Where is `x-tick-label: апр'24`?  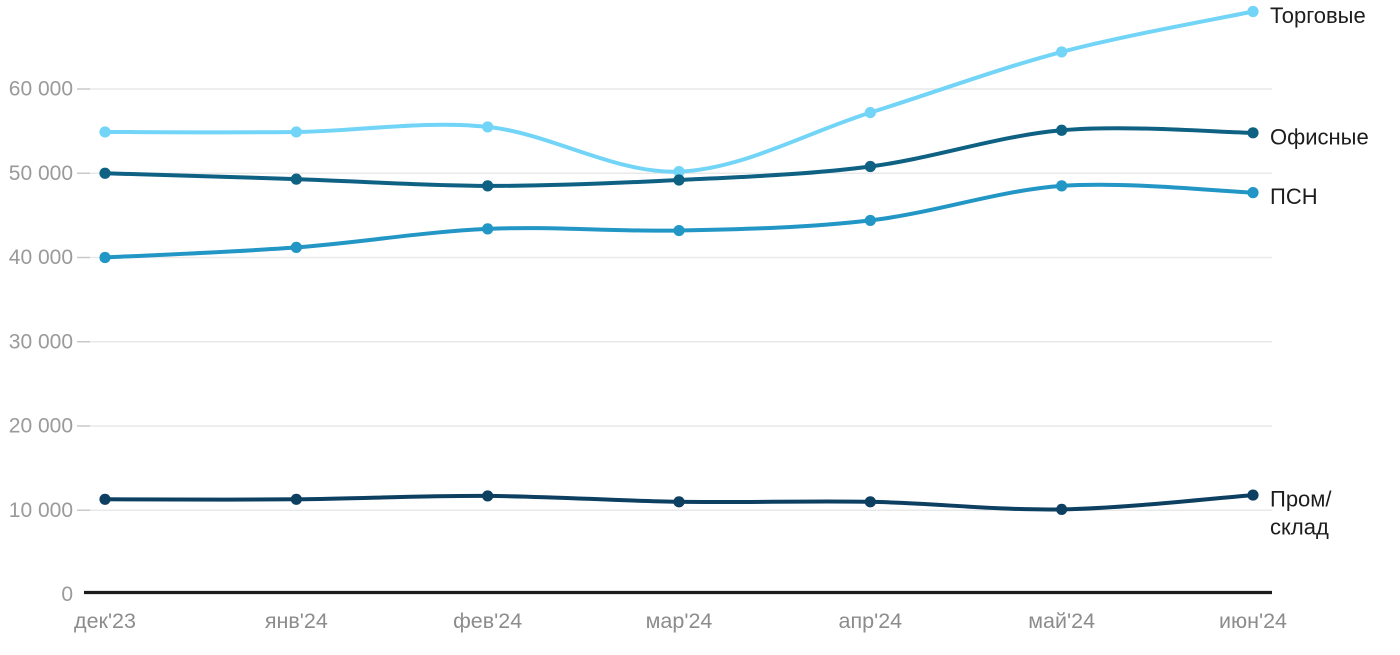
x-tick-label: апр'24 is located at coordinates (871, 621).